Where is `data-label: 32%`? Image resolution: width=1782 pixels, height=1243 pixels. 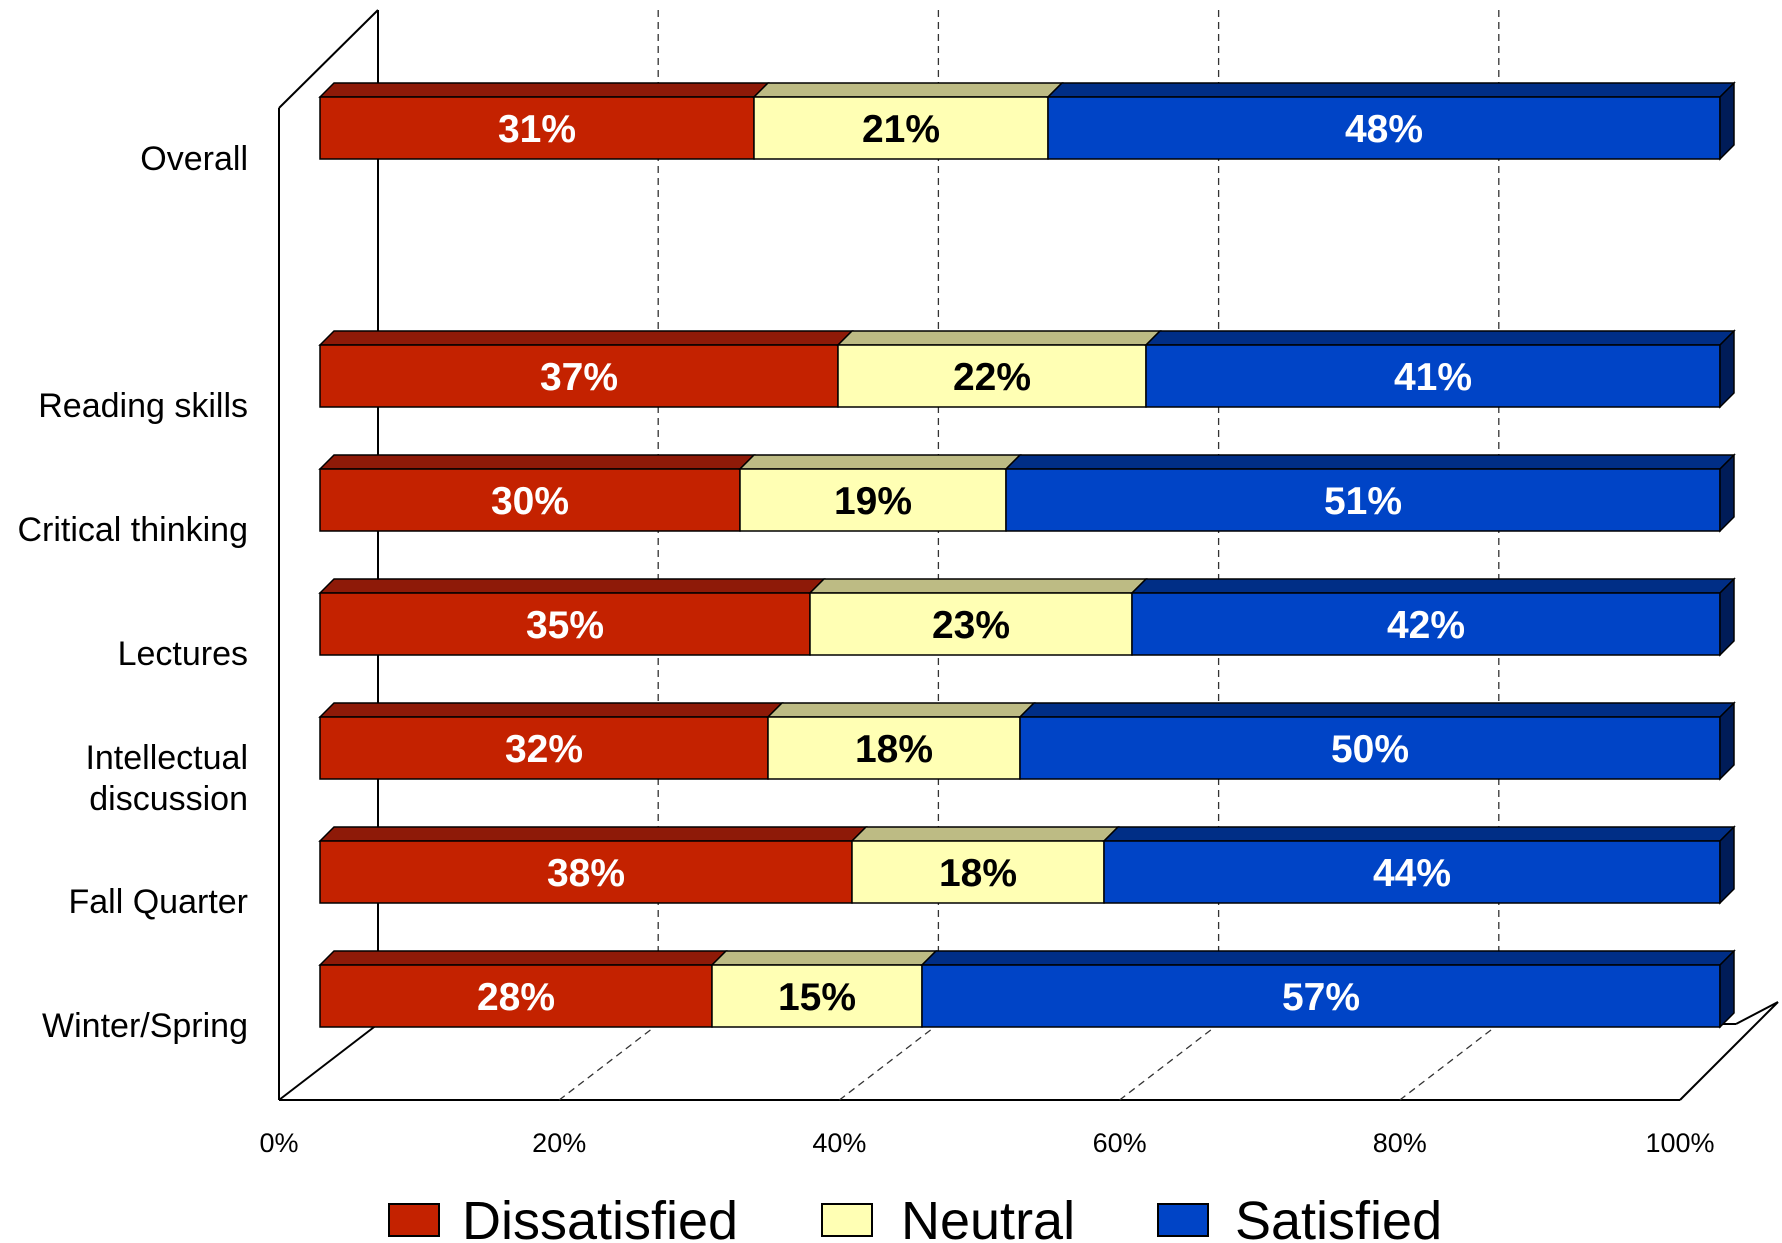 data-label: 32% is located at coordinates (544, 749).